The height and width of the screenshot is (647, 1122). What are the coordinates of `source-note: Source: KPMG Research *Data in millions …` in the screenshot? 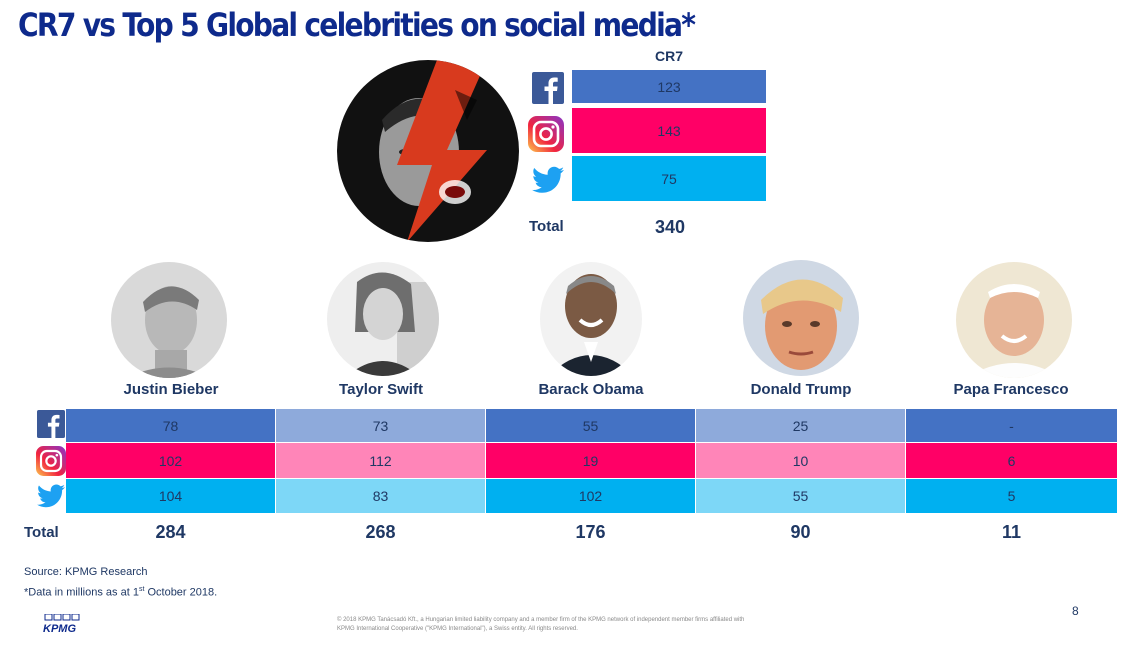 It's located at (120, 583).